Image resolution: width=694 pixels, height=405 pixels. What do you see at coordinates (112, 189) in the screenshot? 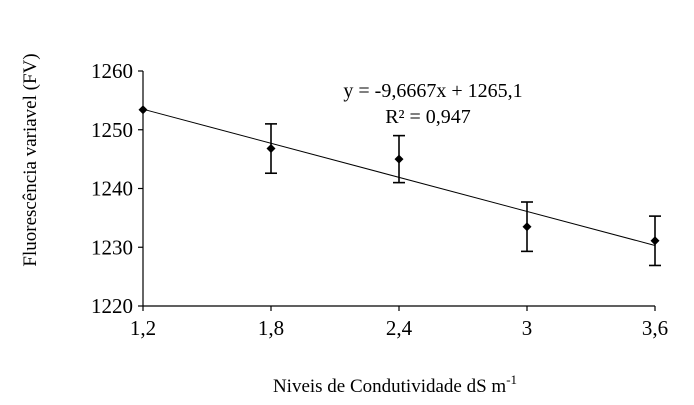
I see `y-tick-label: 1240` at bounding box center [112, 189].